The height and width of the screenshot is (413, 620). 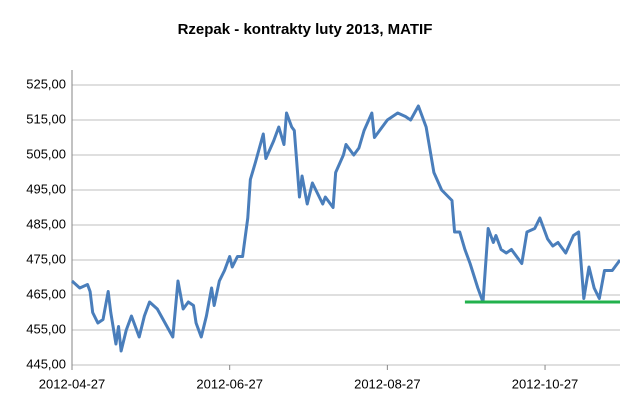 I want to click on chart-title: Rzepak - kontrakty luty 2013, MATIF, so click(x=305, y=29).